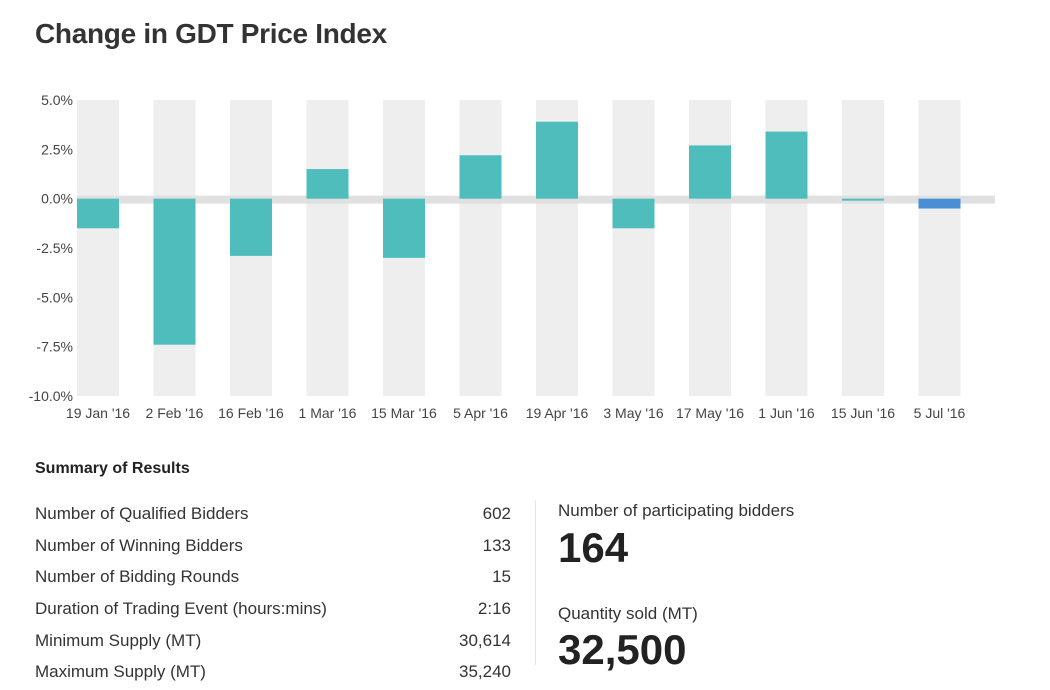 The width and height of the screenshot is (1050, 690). Describe the element at coordinates (54, 347) in the screenshot. I see `y-tick-label: -7.5%` at that location.